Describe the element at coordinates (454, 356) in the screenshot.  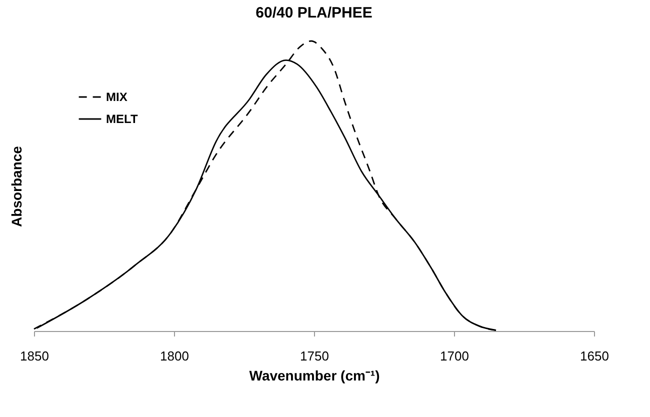
I see `x-tick-label: 1700` at that location.